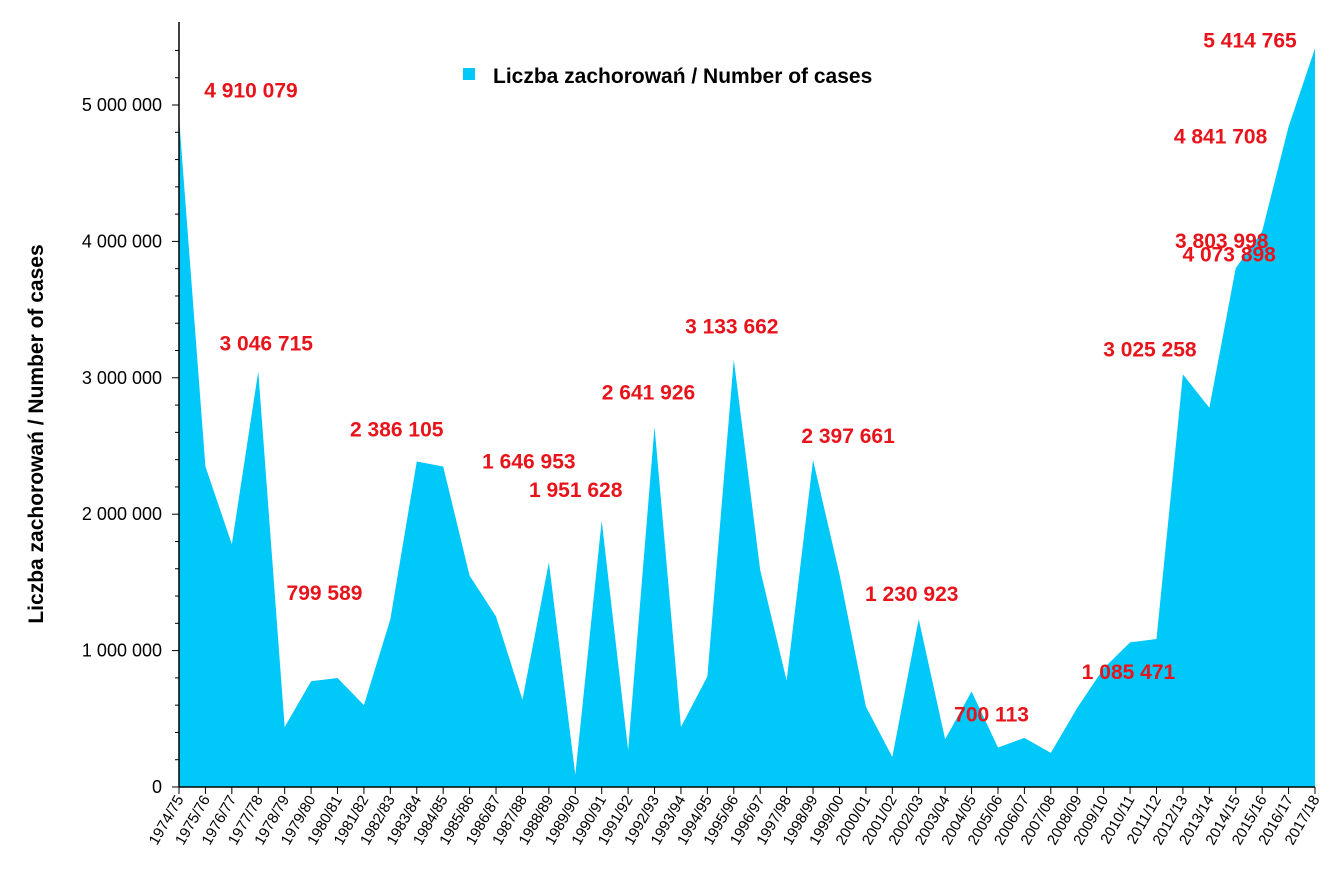 The width and height of the screenshot is (1338, 885). I want to click on data-label: 3 133 662, so click(731, 327).